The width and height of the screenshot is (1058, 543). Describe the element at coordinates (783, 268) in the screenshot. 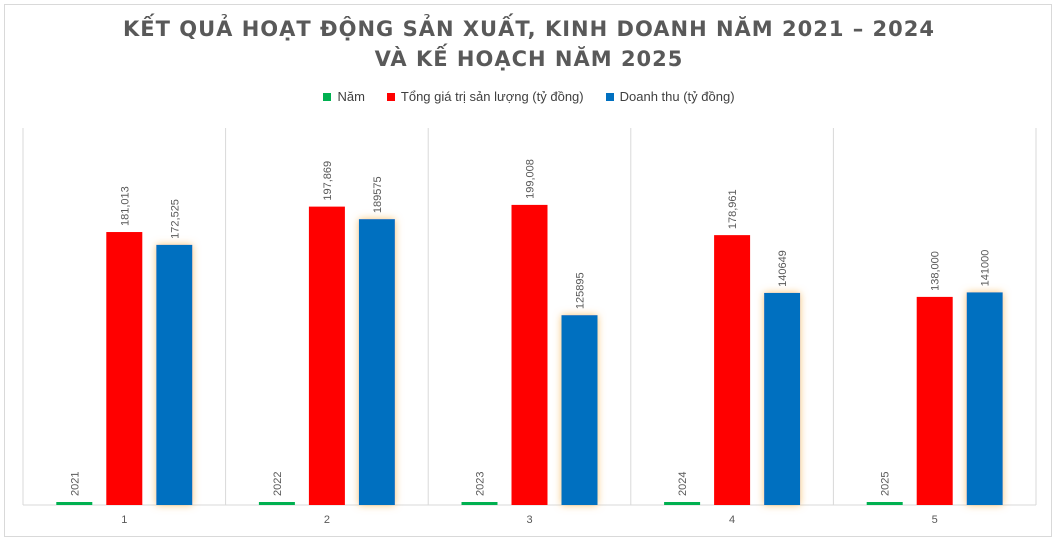

I see `data-label-series-2-cat-4: 140649` at that location.